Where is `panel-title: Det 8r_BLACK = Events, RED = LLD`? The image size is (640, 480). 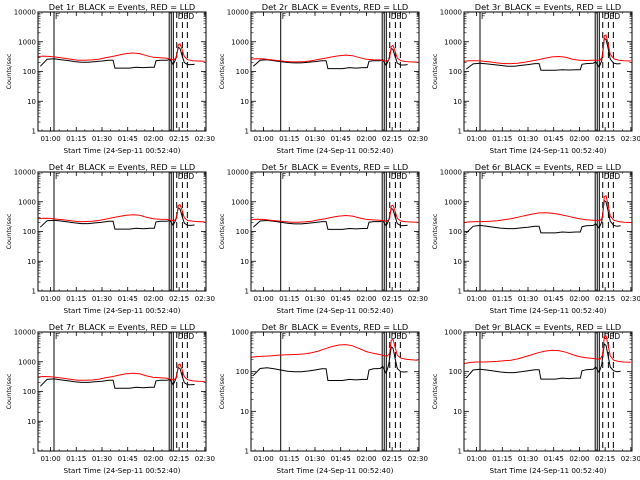
panel-title: Det 8r_BLACK = Events, RED = LLD is located at coordinates (335, 327).